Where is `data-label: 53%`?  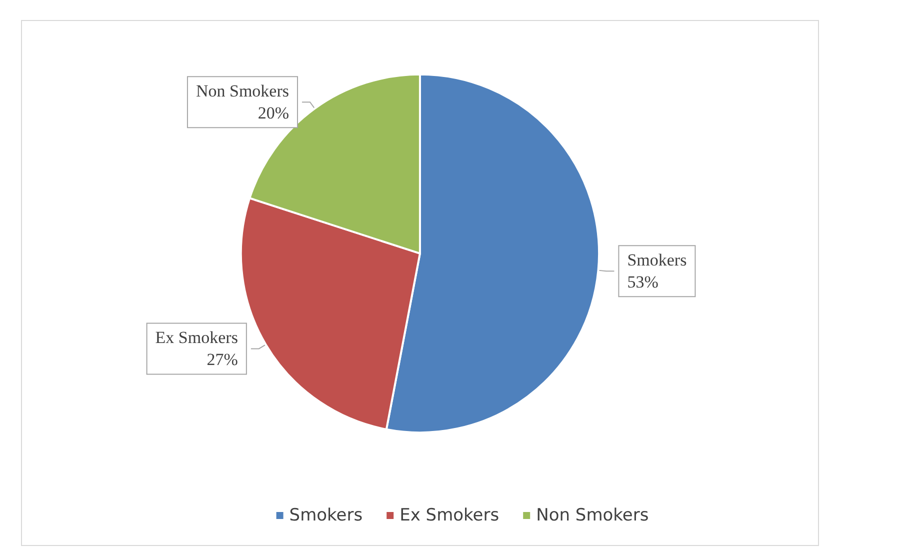
data-label: 53% is located at coordinates (642, 282).